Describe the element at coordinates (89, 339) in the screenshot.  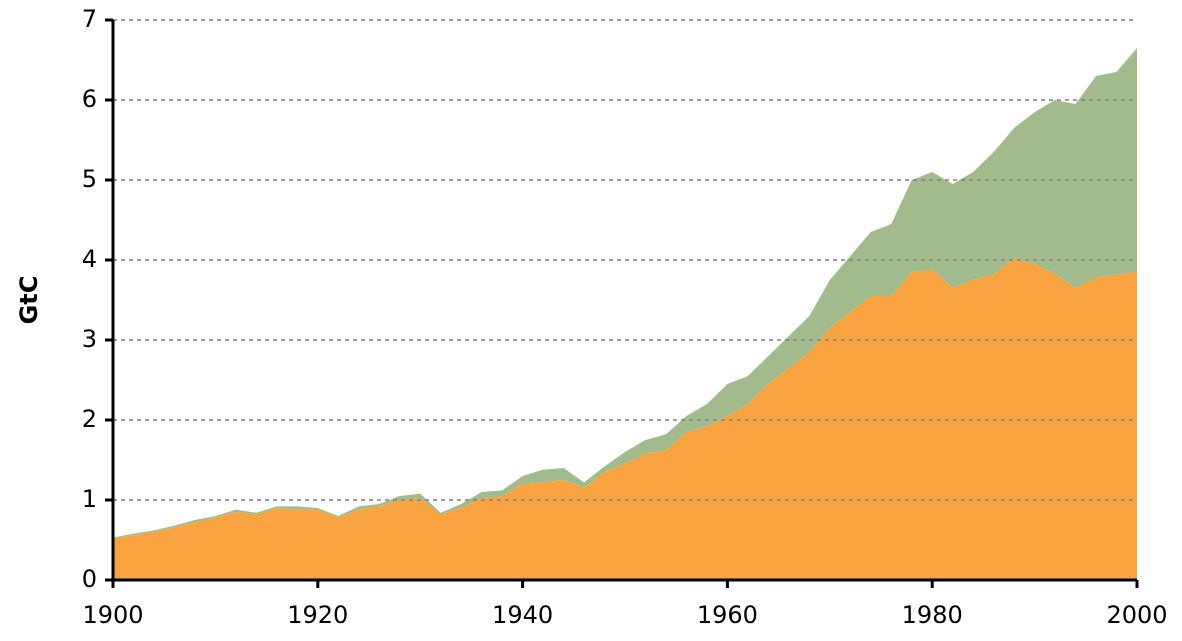
I see `y-tick-label: 3` at that location.